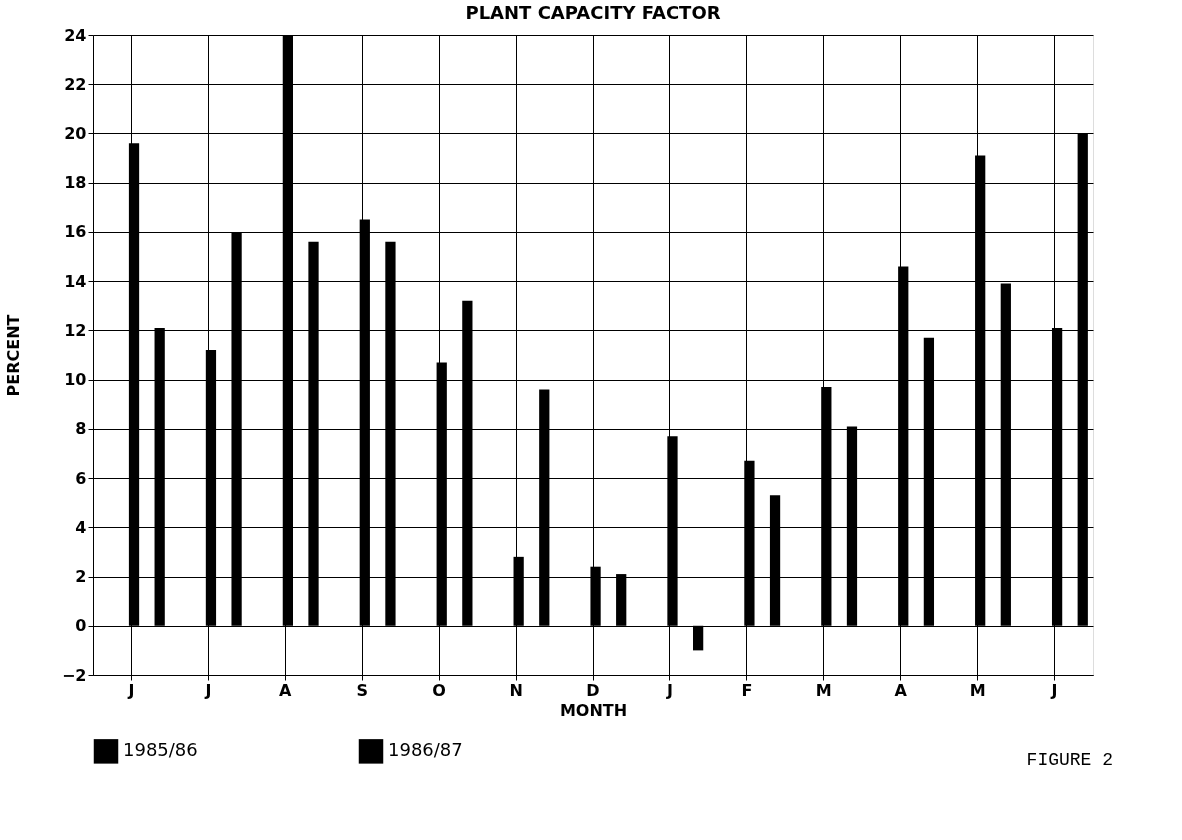  Describe the element at coordinates (160, 750) in the screenshot. I see `legend-label: 1985/86` at that location.